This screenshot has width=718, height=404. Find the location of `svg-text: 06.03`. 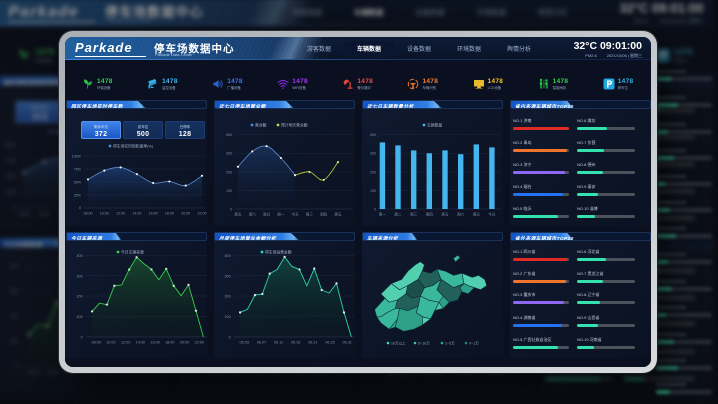

svg-text: 06.03 is located at coordinates (244, 343).